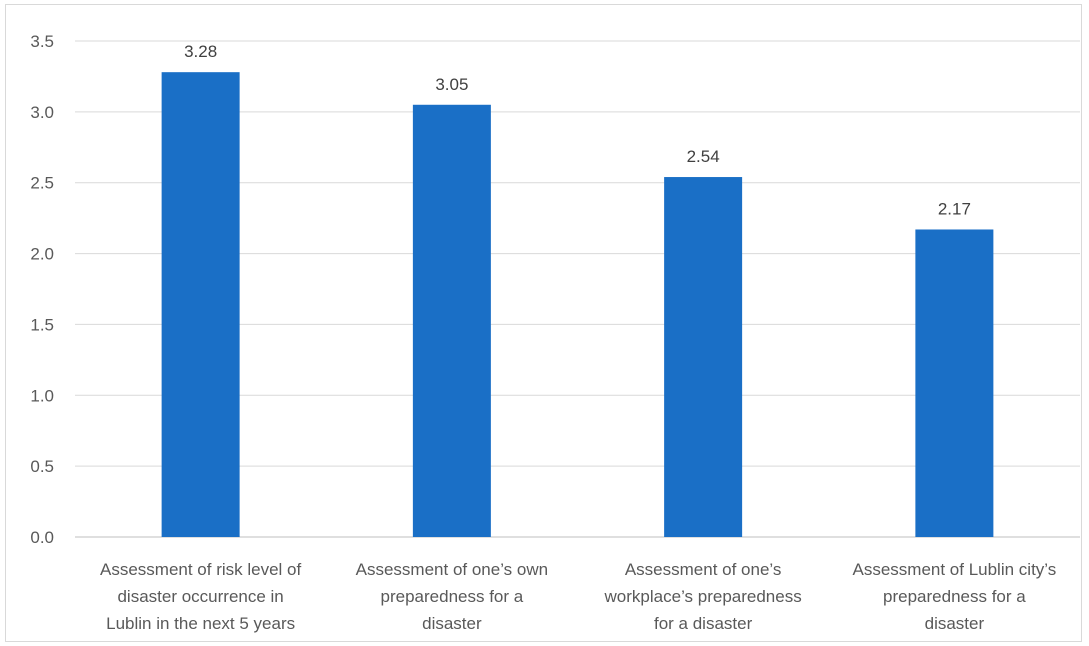 The height and width of the screenshot is (646, 1089). Describe the element at coordinates (42, 254) in the screenshot. I see `y-tick-label: 2.0` at that location.